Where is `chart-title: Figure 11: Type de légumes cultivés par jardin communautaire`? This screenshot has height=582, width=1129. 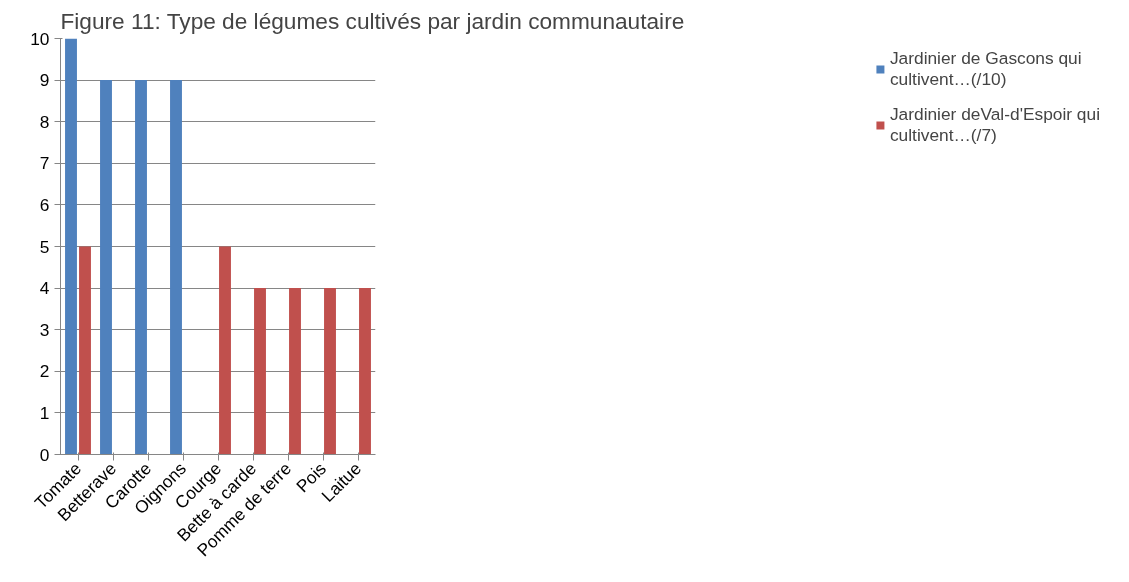
chart-title: Figure 11: Type de légumes cultivés par jardin communautaire is located at coordinates (372, 20).